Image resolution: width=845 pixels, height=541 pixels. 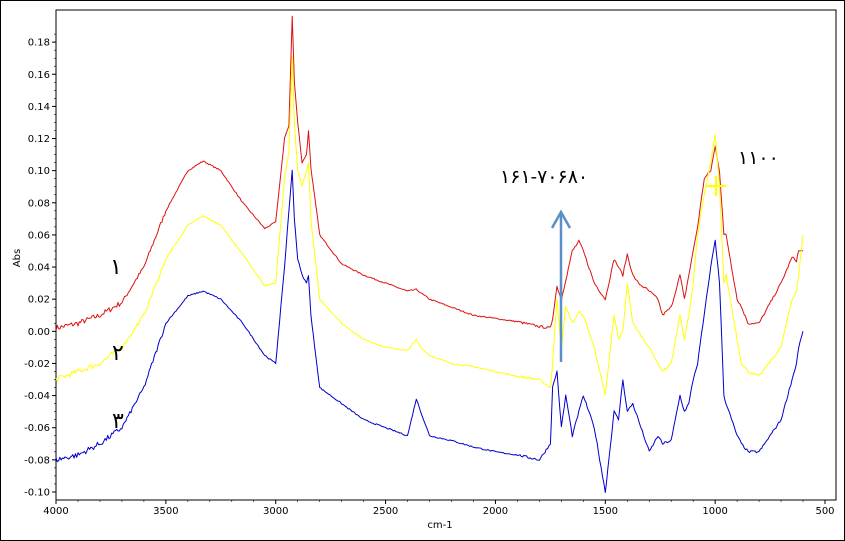 I want to click on range-arrow-head, so click(x=561, y=219).